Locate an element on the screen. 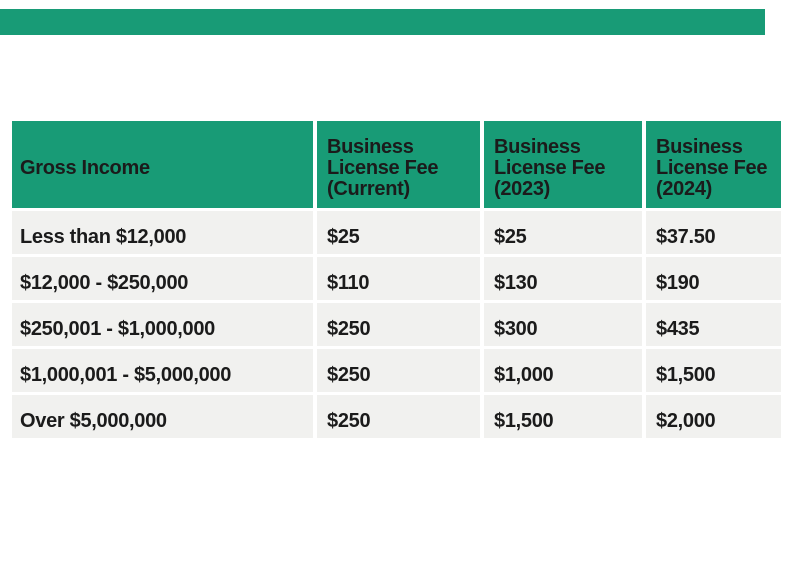  cell-fee-current: $25 is located at coordinates (398, 232).